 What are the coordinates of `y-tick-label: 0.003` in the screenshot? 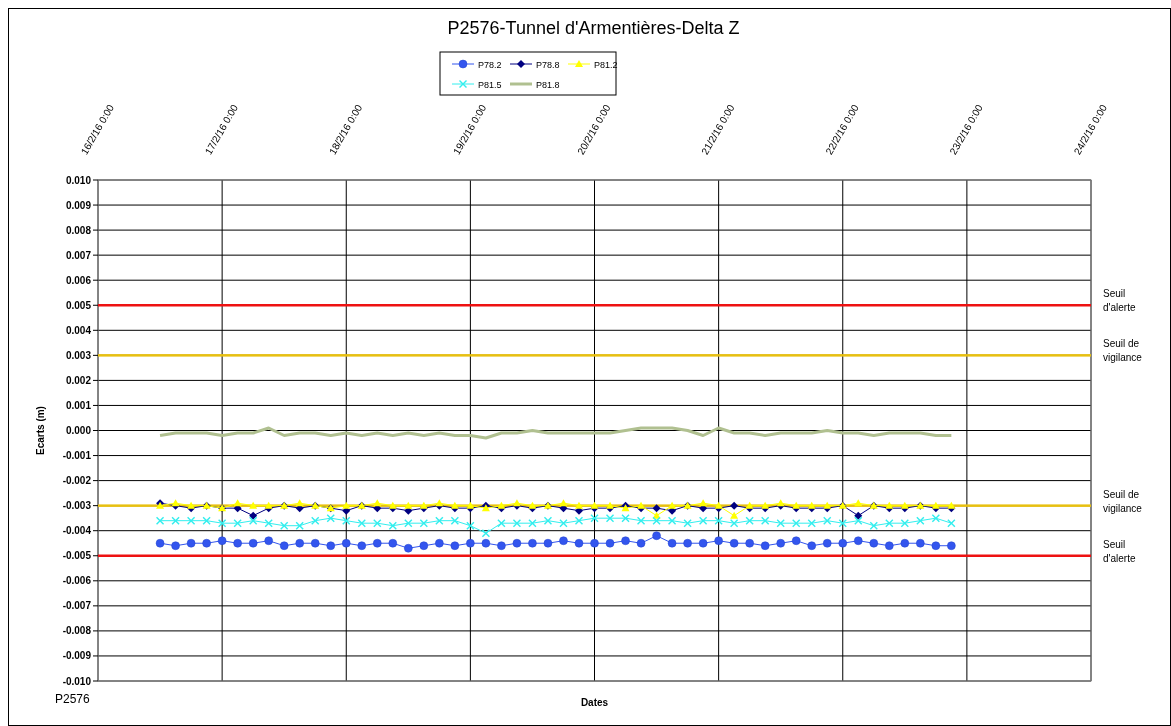 It's located at (78, 355).